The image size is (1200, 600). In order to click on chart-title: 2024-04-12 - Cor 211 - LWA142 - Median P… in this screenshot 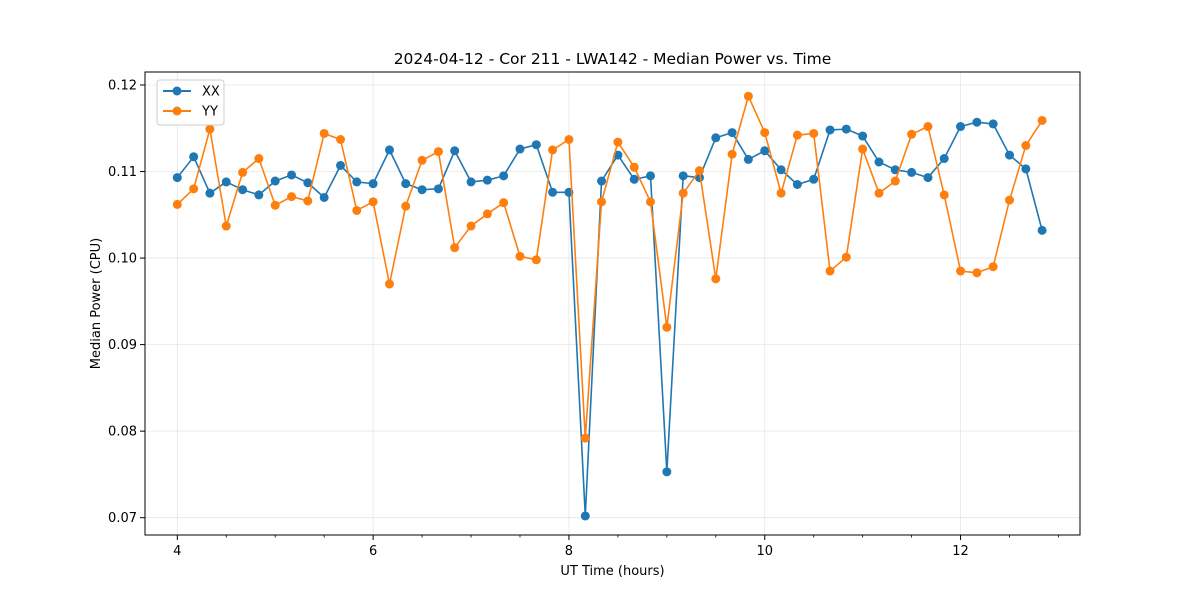, I will do `click(613, 59)`.